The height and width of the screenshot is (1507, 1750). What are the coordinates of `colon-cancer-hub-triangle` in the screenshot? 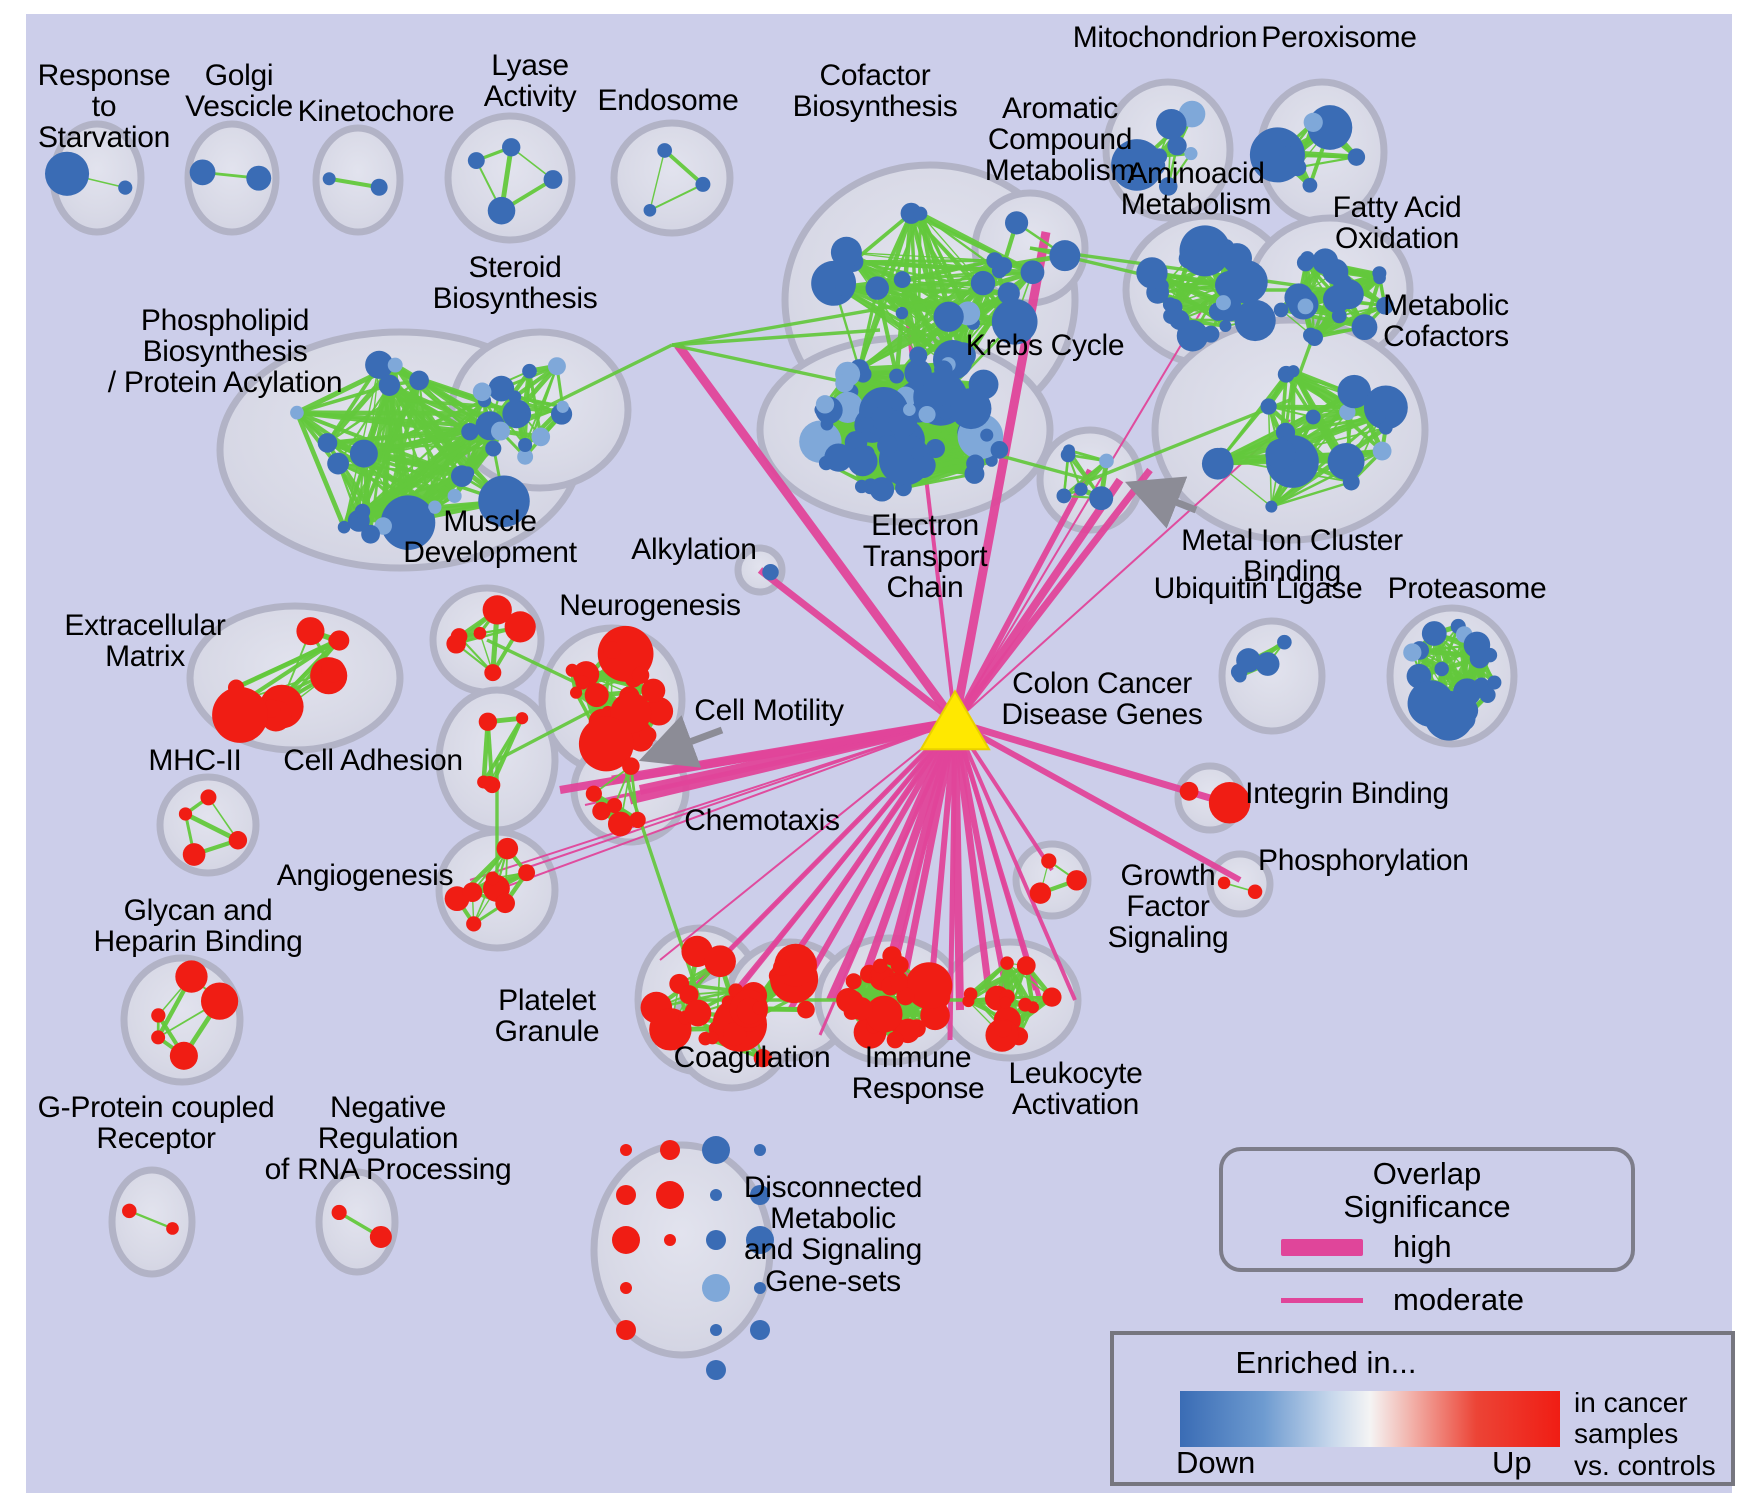 It's located at (955, 720).